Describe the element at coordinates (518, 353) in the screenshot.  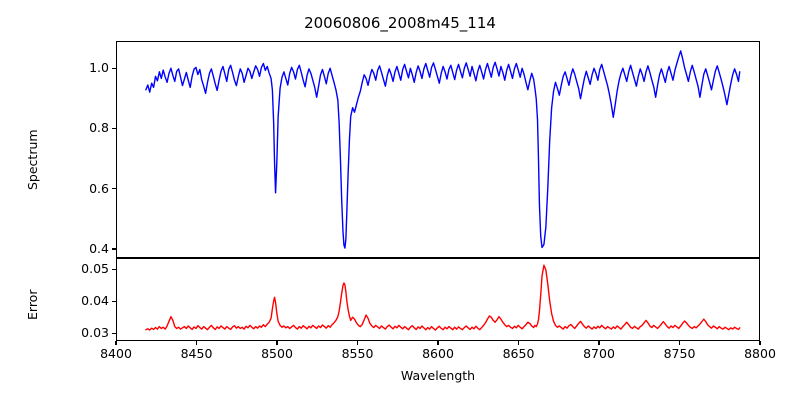
I see `x-tick-label: 8650` at that location.